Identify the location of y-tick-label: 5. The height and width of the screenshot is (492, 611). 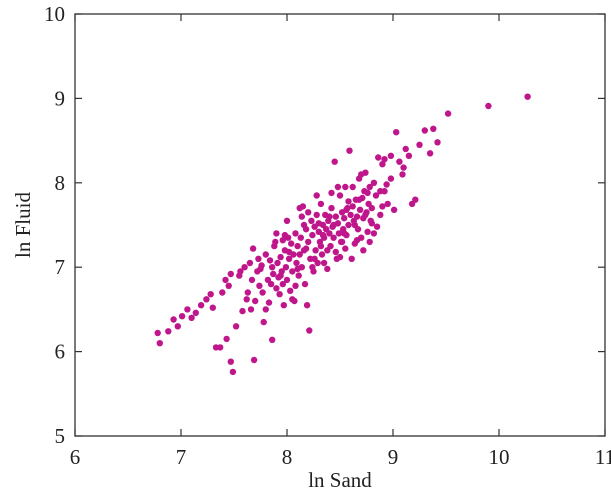
(60, 436).